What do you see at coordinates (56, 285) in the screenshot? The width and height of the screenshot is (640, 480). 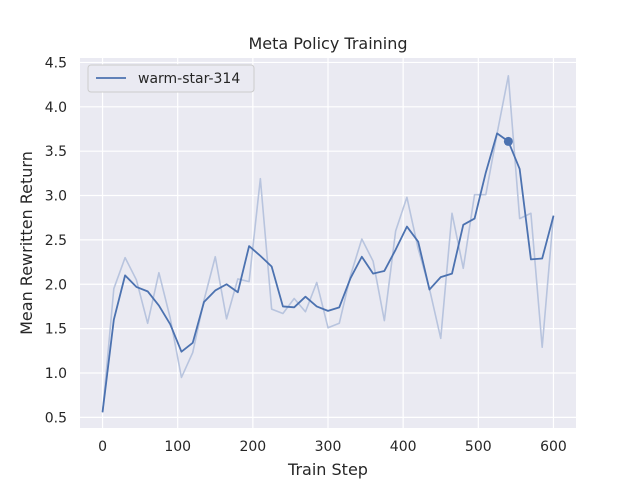 I see `y-tick-label: 2.0` at bounding box center [56, 285].